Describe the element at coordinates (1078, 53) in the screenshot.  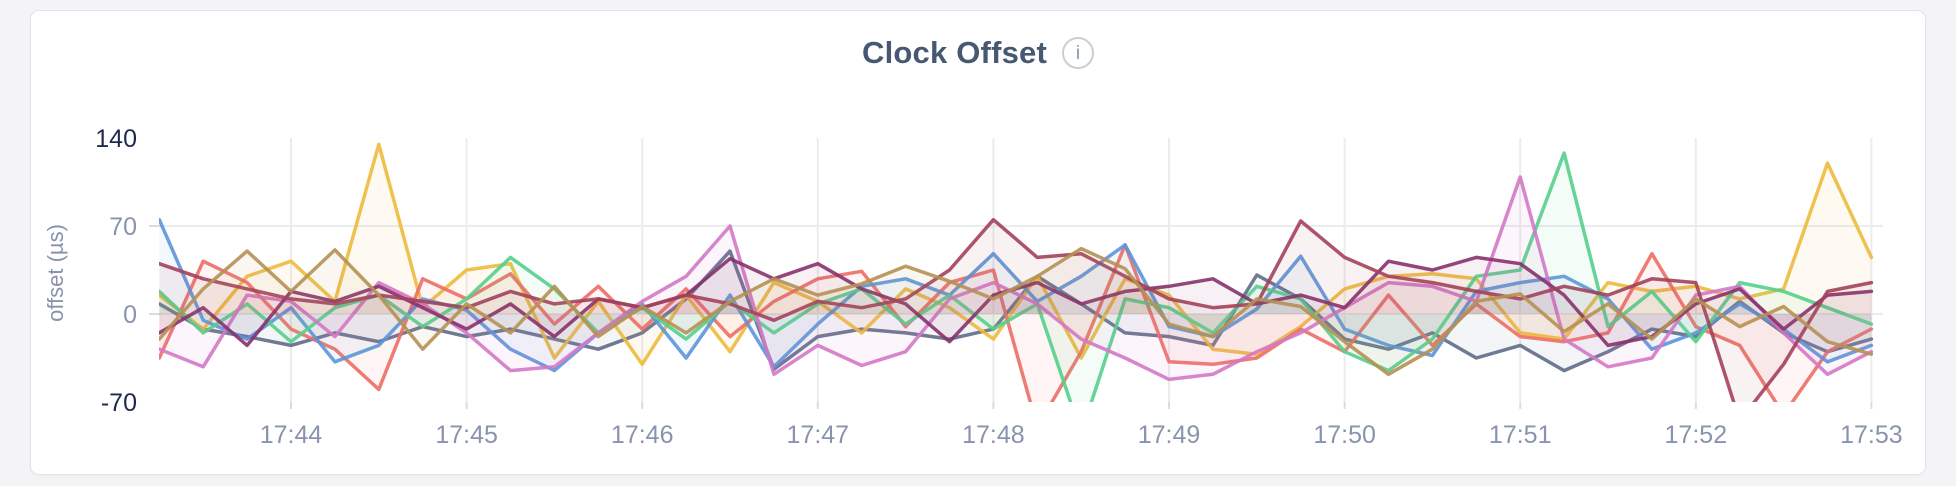
I see `info-icon: i` at that location.